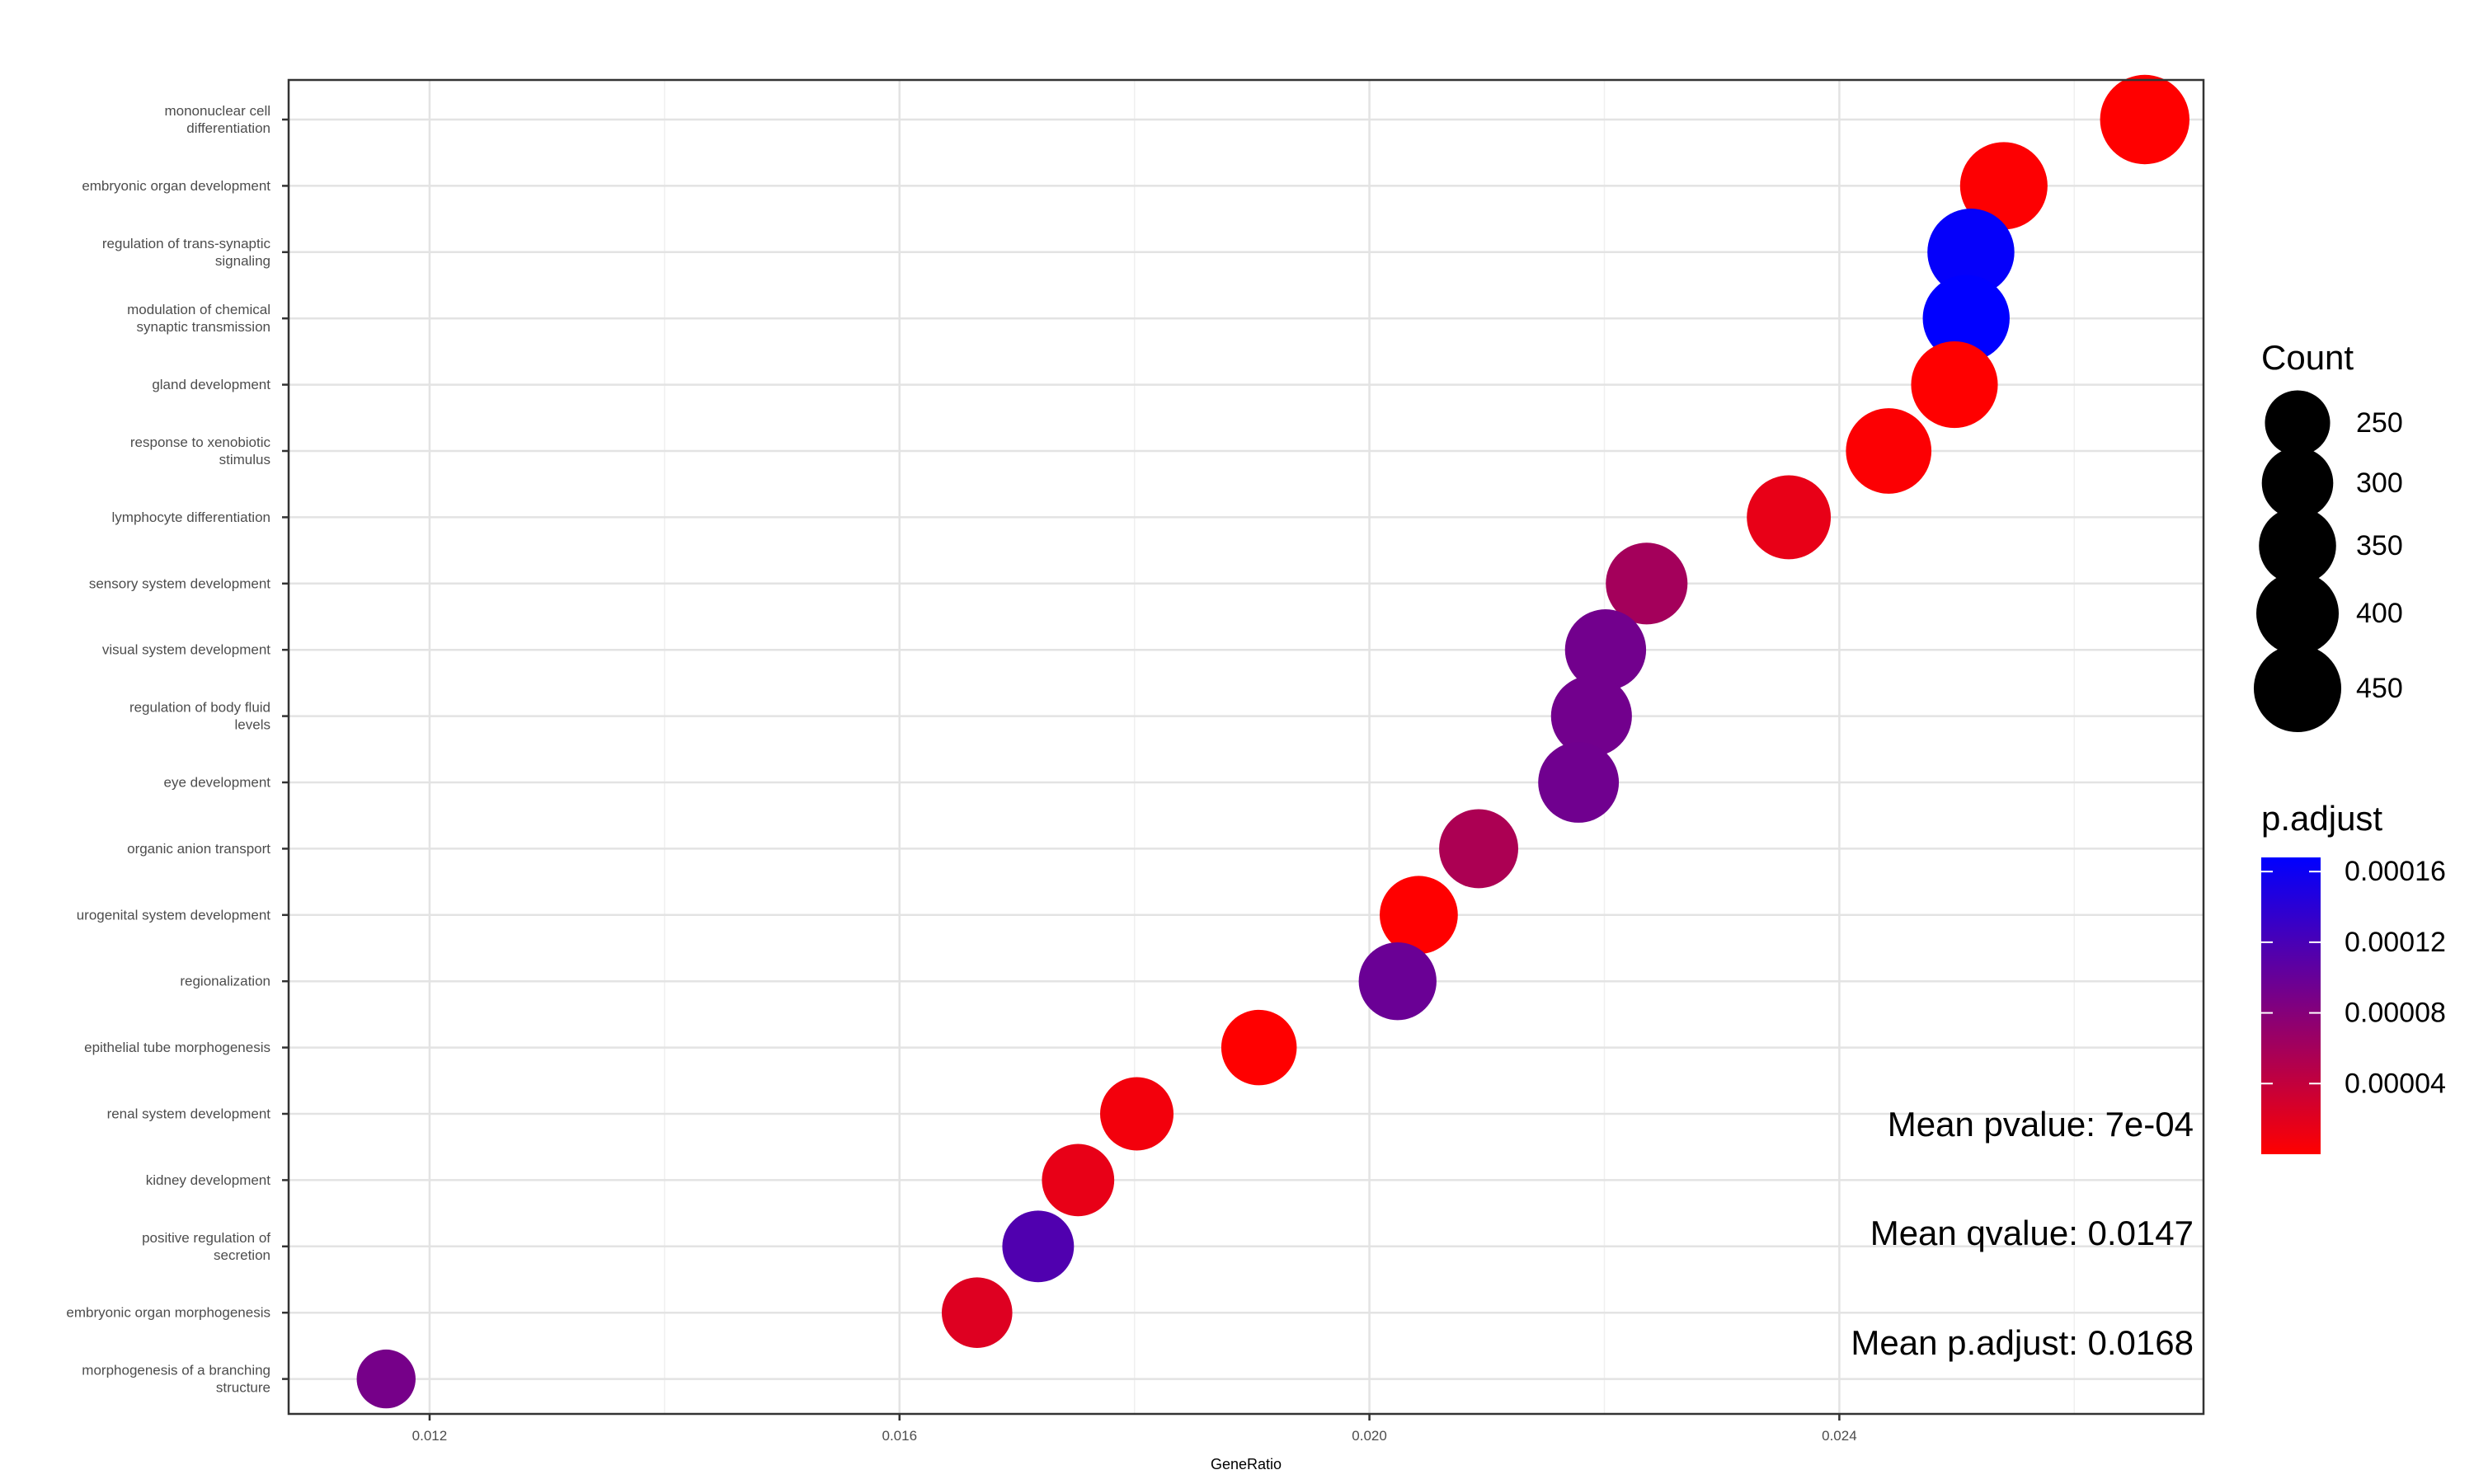 The image size is (2474, 1484). Describe the element at coordinates (217, 111) in the screenshot. I see `y-tick-label: mononuclear cell` at that location.